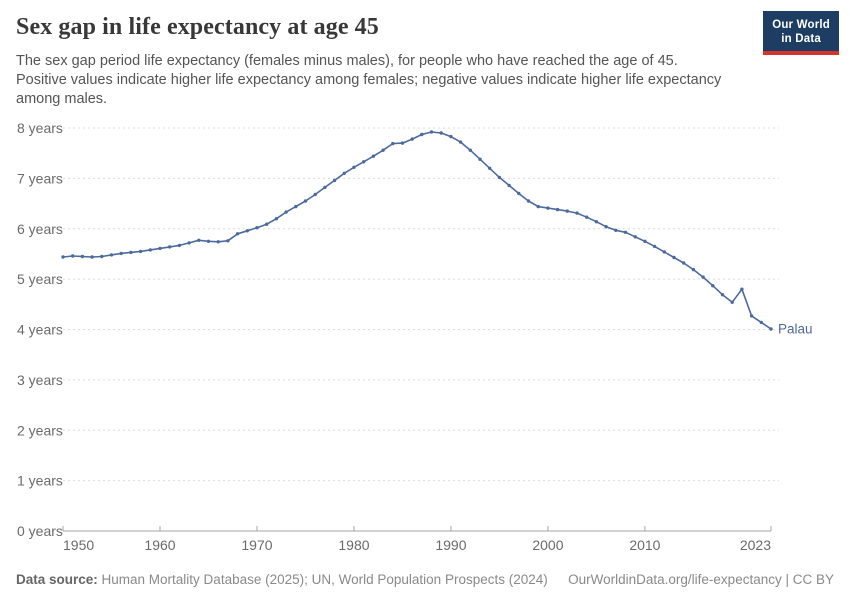 This screenshot has width=850, height=600. Describe the element at coordinates (547, 545) in the screenshot. I see `x-tick-label: 2000` at that location.